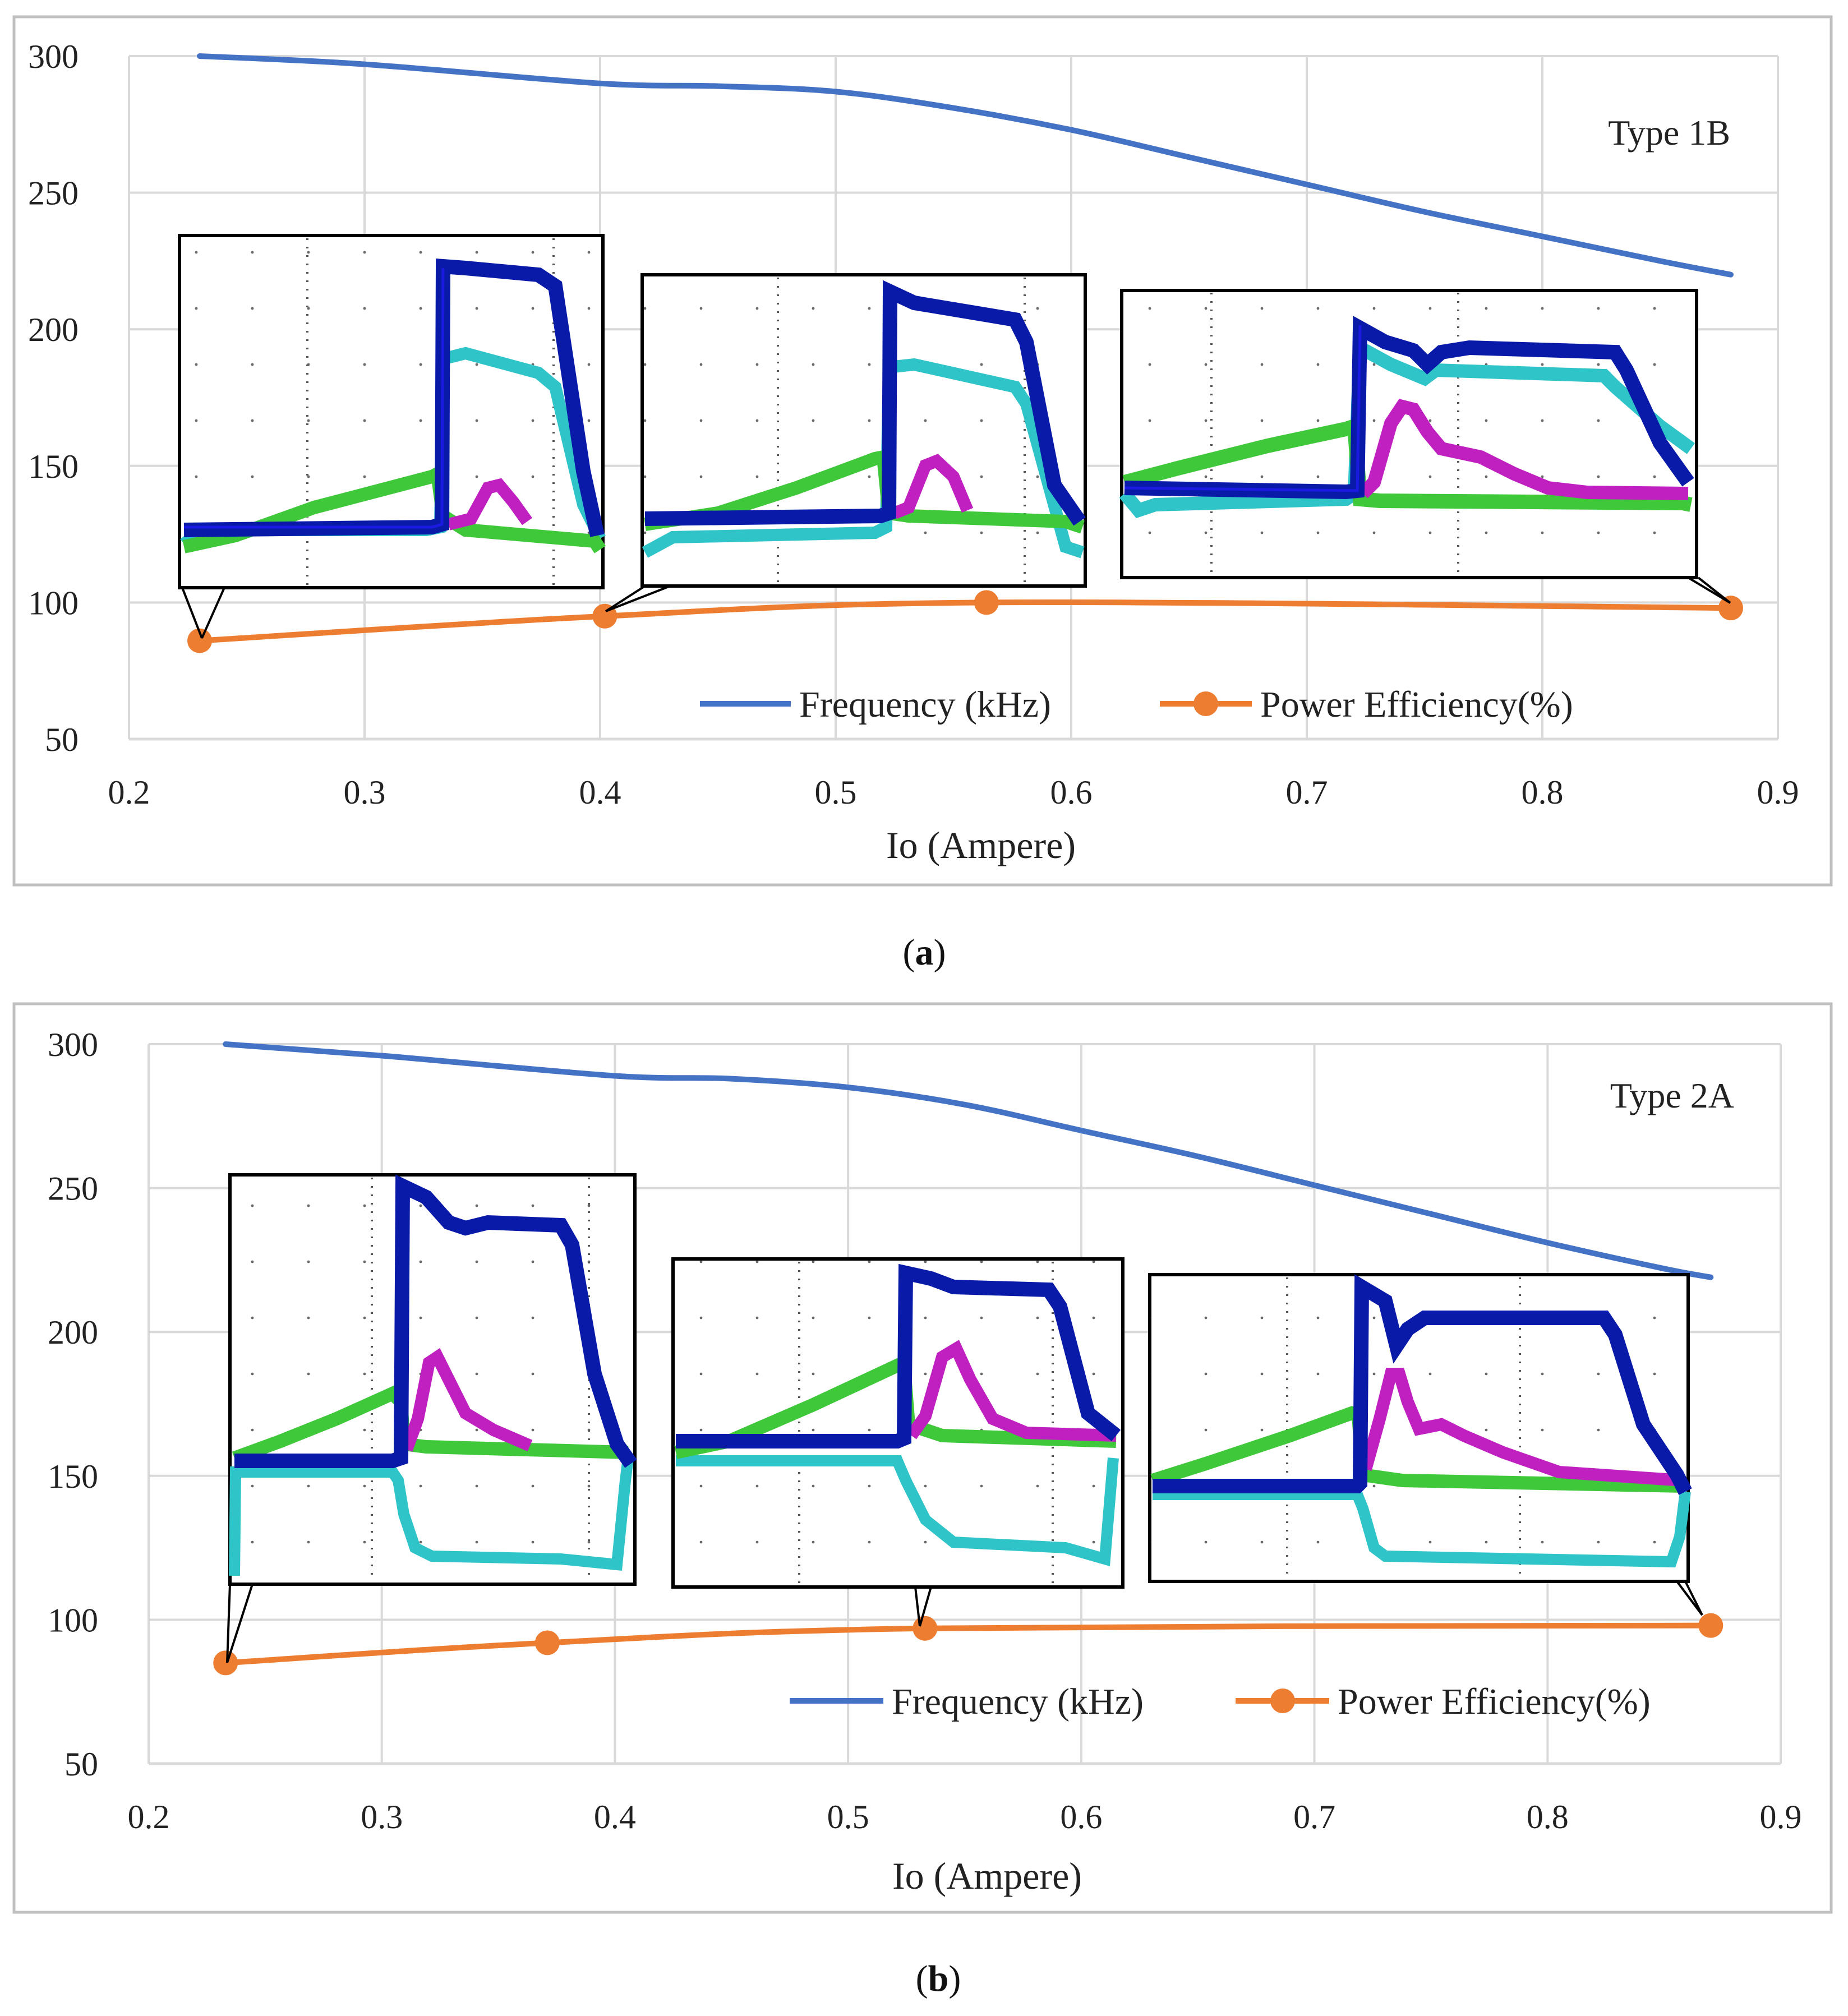 This screenshot has height=2016, width=1848. Describe the element at coordinates (73, 1404) in the screenshot. I see `y-tick-labels-b: 50 100 150 200 250 300` at that location.